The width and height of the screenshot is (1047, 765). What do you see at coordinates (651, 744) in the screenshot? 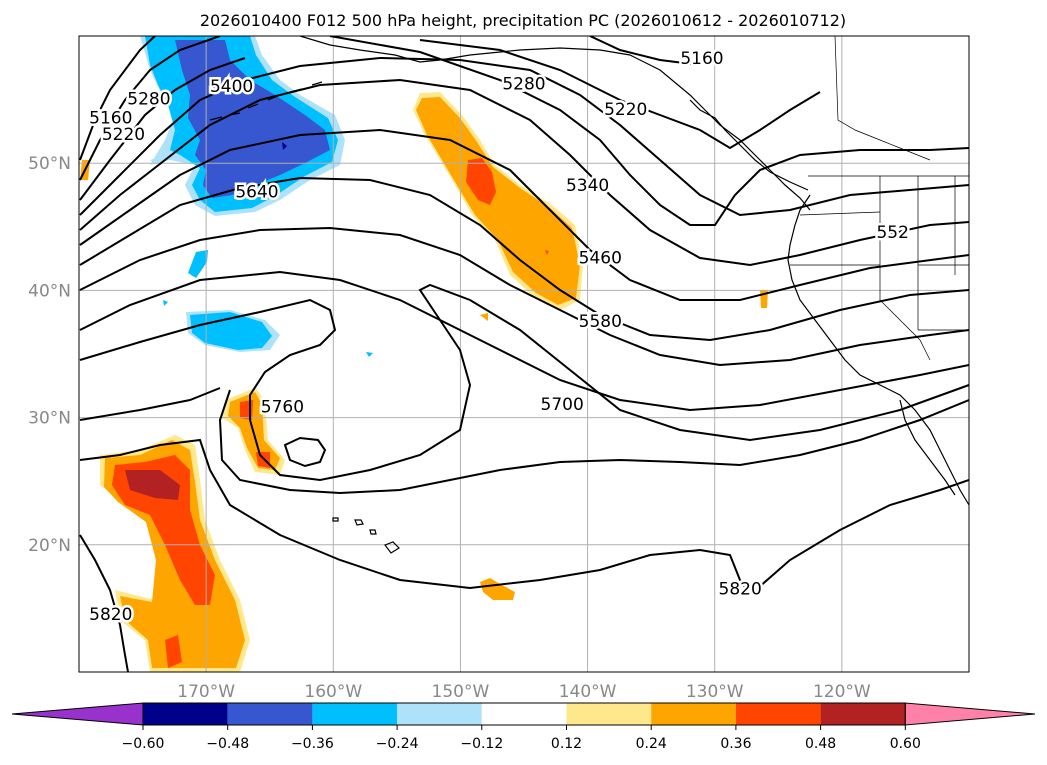
I see `colorbar-tick-label: 0.24` at bounding box center [651, 744].